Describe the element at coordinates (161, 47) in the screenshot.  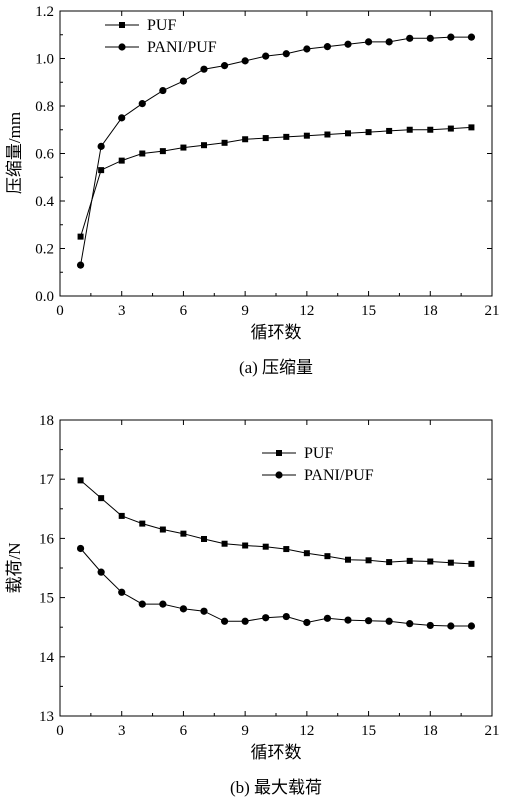
I see `legend-entry: PANI/PUF` at that location.